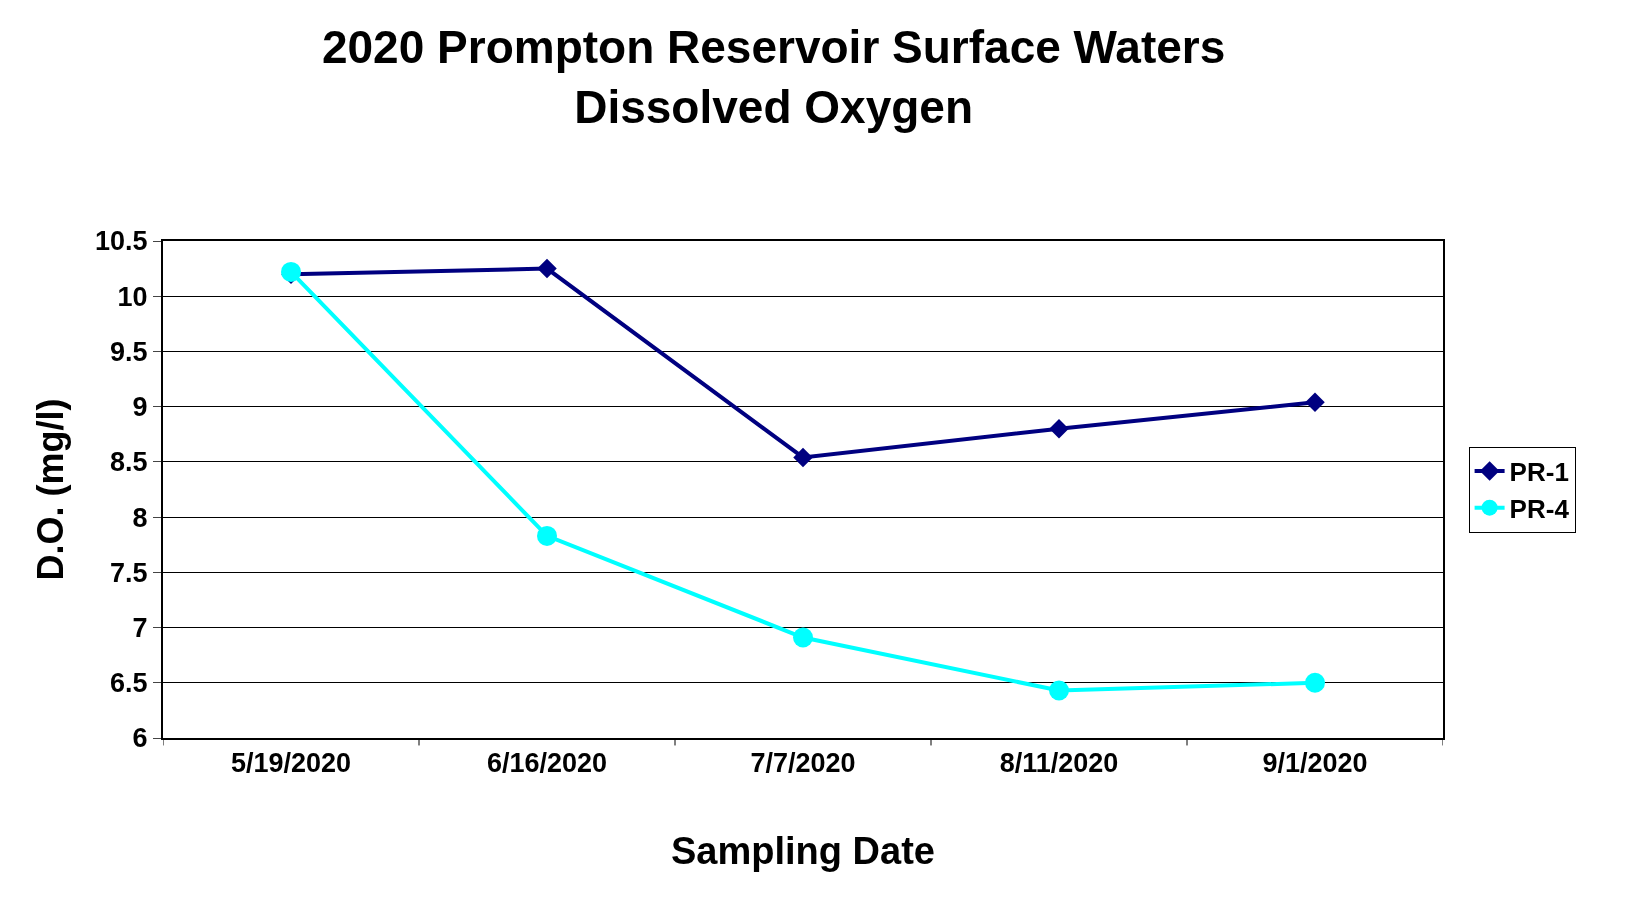 Image resolution: width=1646 pixels, height=901 pixels. What do you see at coordinates (132, 296) in the screenshot?
I see `y-tick-label: 10` at bounding box center [132, 296].